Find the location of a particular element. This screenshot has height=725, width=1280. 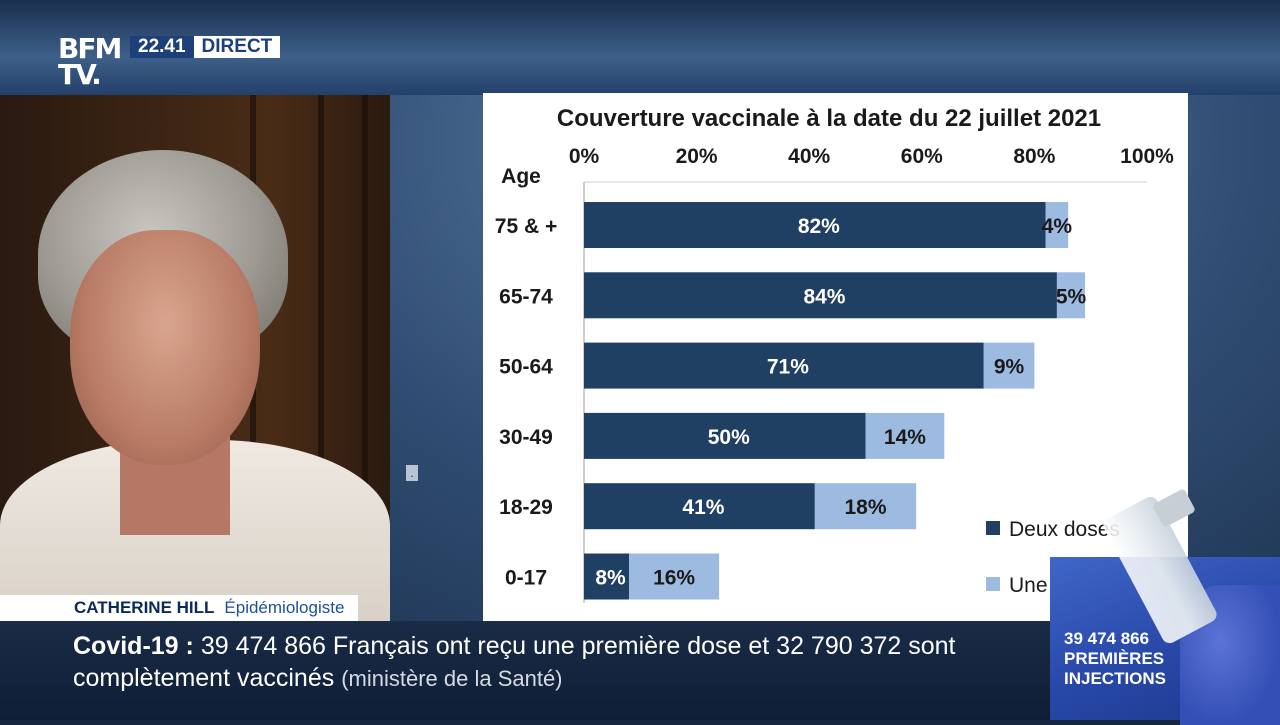

category-label: 30-49 is located at coordinates (526, 437).